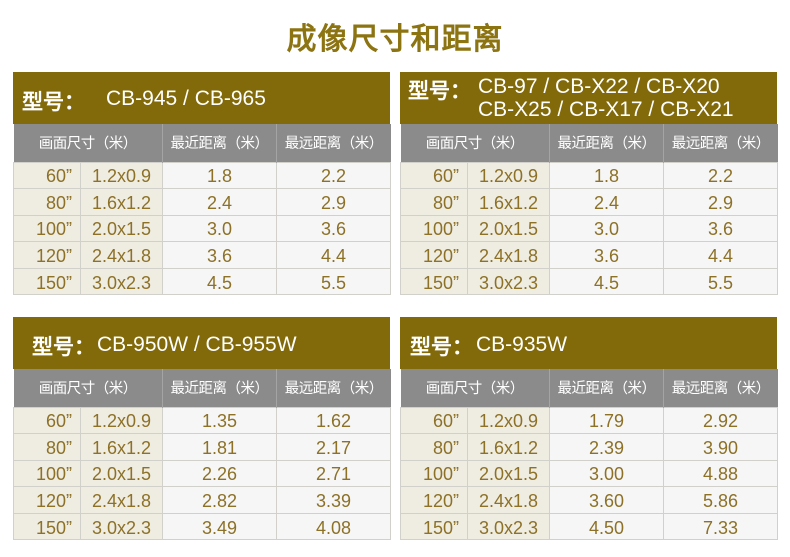  What do you see at coordinates (219, 500) in the screenshot?
I see `near-distance: 2.82` at bounding box center [219, 500].